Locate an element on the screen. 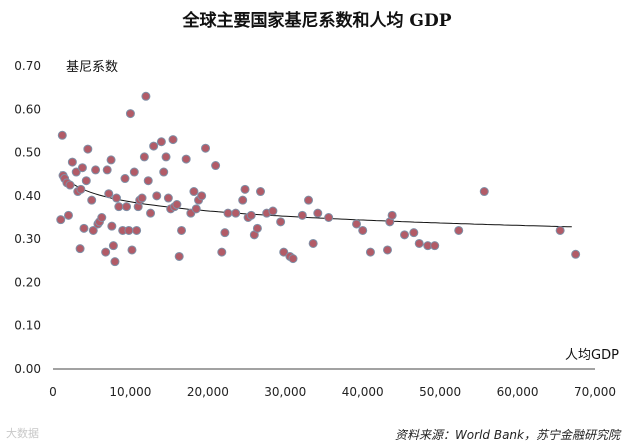 Image resolution: width=634 pixels, height=448 pixels. x-axis-label: 人均GDP is located at coordinates (592, 355).